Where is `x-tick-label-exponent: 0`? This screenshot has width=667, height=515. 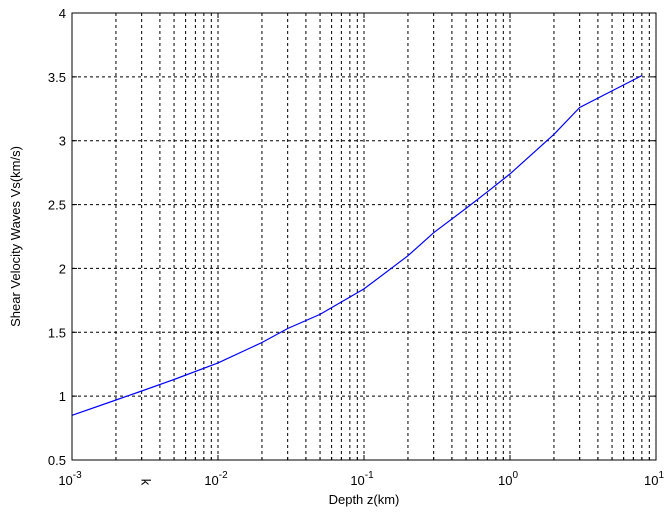
x-tick-label-exponent: 0 is located at coordinates (515, 475).